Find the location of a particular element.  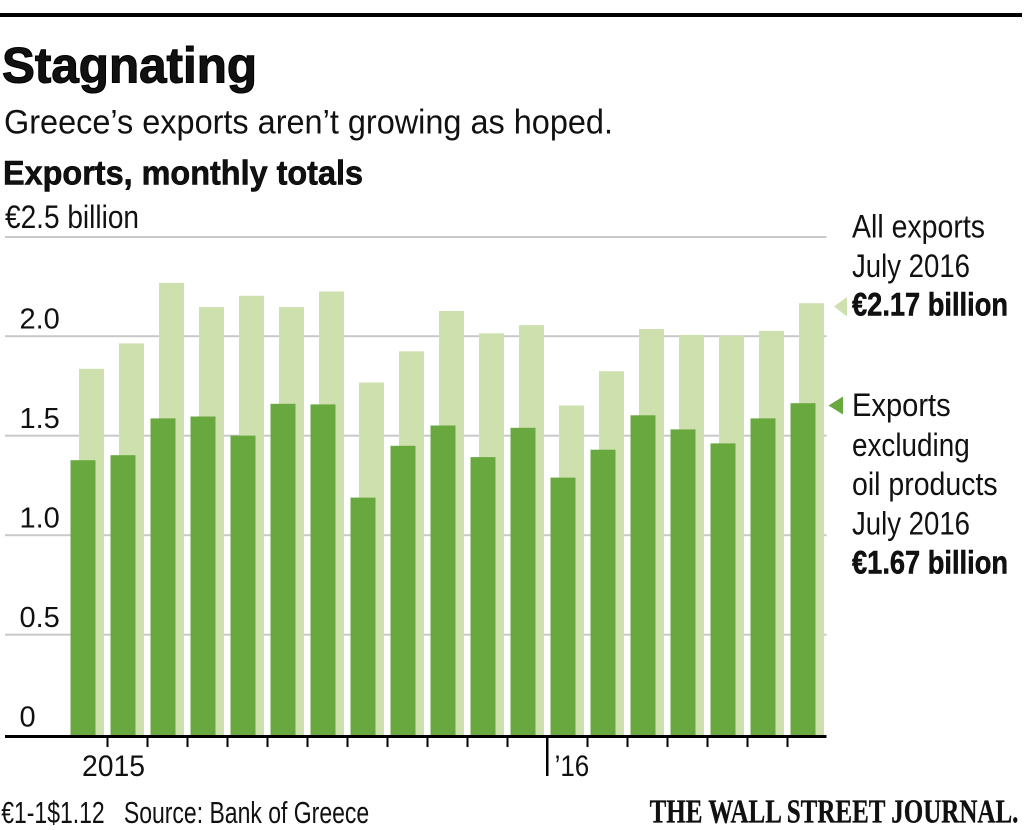

svg-text: excluding is located at coordinates (911, 445).